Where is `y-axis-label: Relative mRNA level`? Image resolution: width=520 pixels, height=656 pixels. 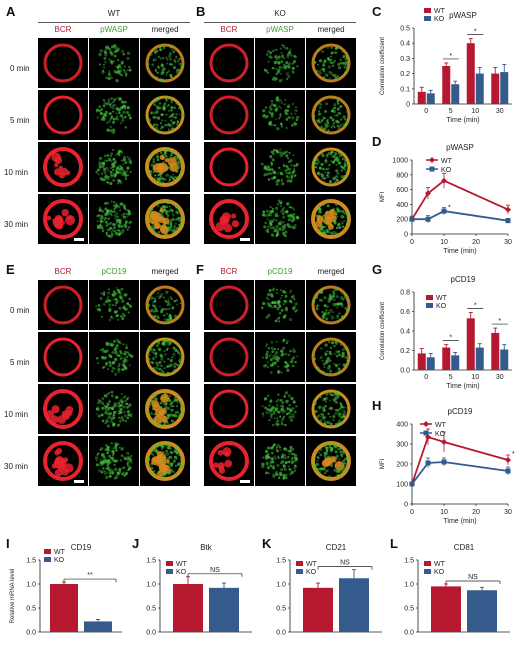 y-axis-label: Relative mRNA level is located at coordinates (13, 596).